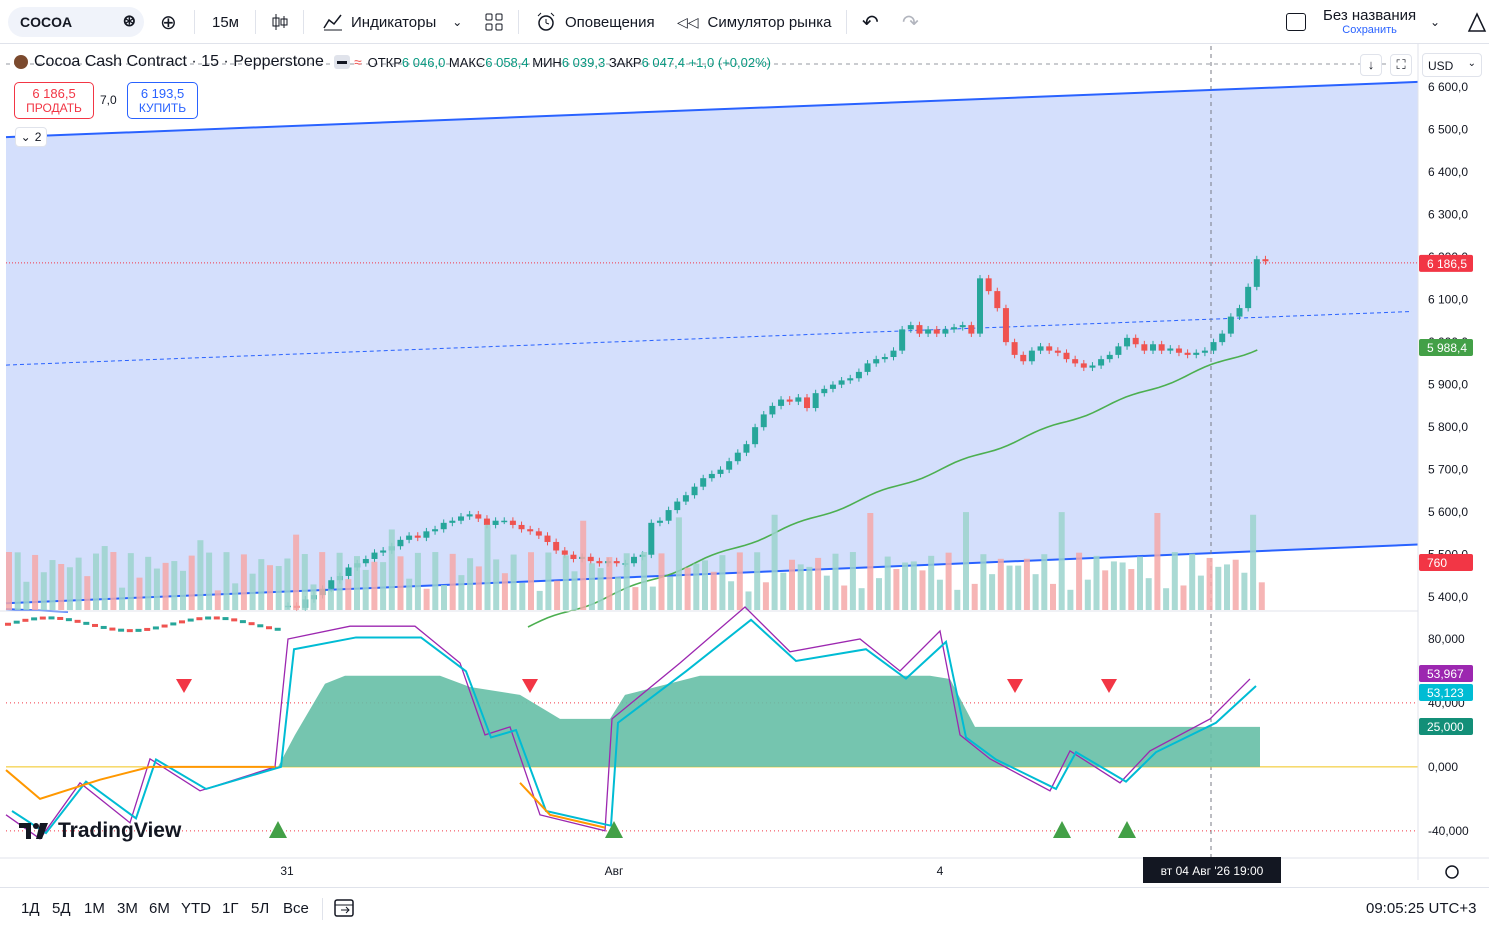  Describe the element at coordinates (357, 62) in the screenshot. I see `legend-wave-icon: ≈` at that location.